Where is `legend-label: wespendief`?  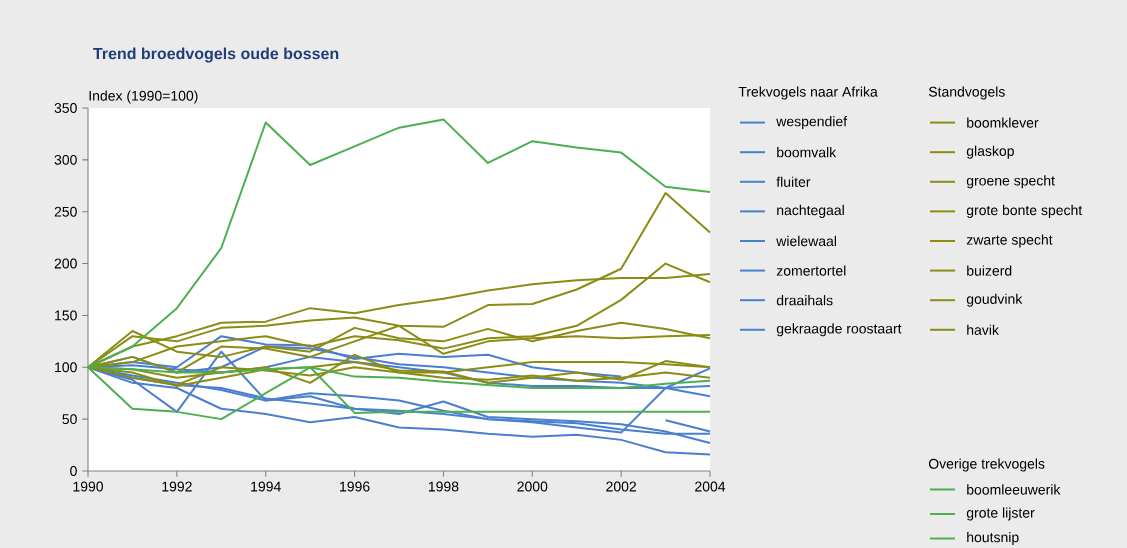 legend-label: wespendief is located at coordinates (812, 123).